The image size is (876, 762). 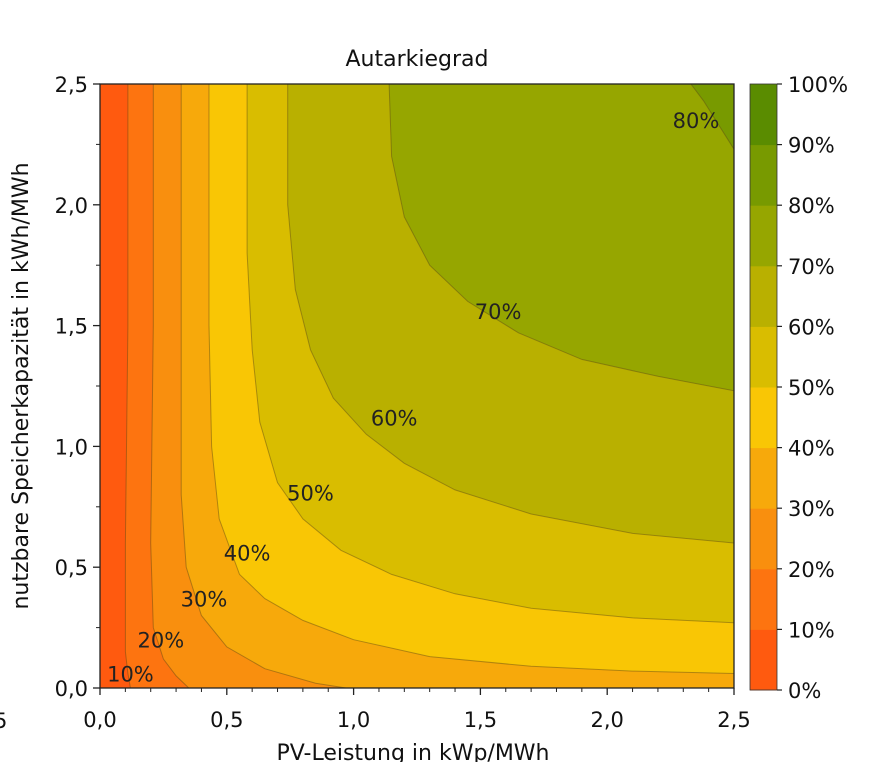 What do you see at coordinates (226, 720) in the screenshot?
I see `x-tick-label: 0,5` at bounding box center [226, 720].